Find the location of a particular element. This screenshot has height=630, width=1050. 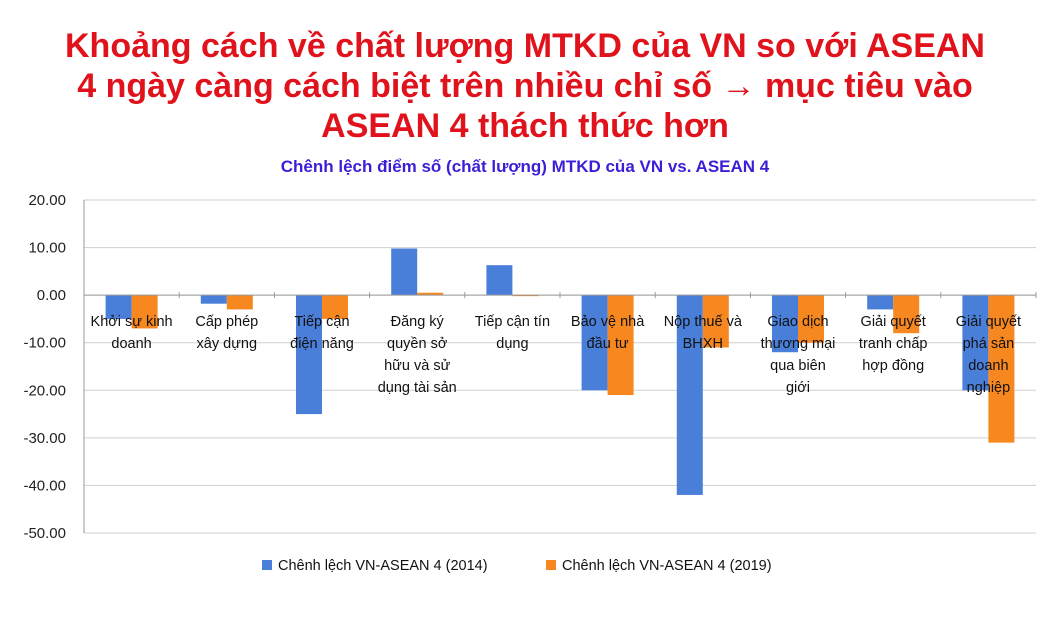

category-label-line: Giao dịch is located at coordinates (797, 322).